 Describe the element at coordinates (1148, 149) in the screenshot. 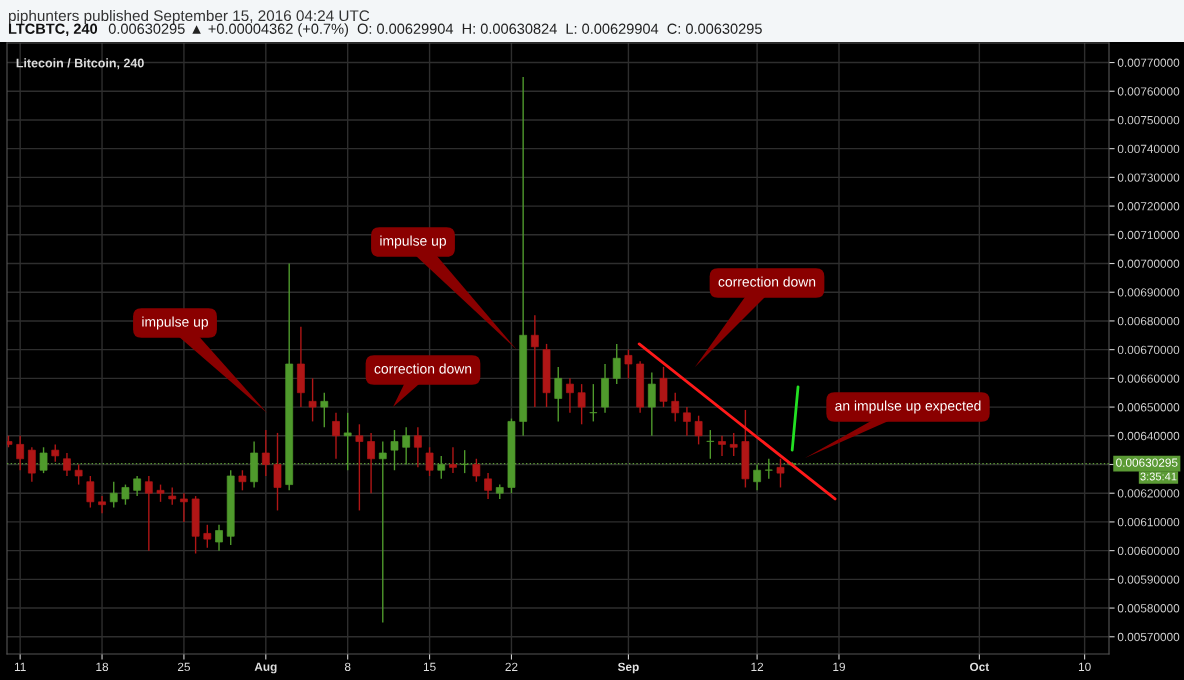

I see `y-tick-label: 0.00740000` at that location.